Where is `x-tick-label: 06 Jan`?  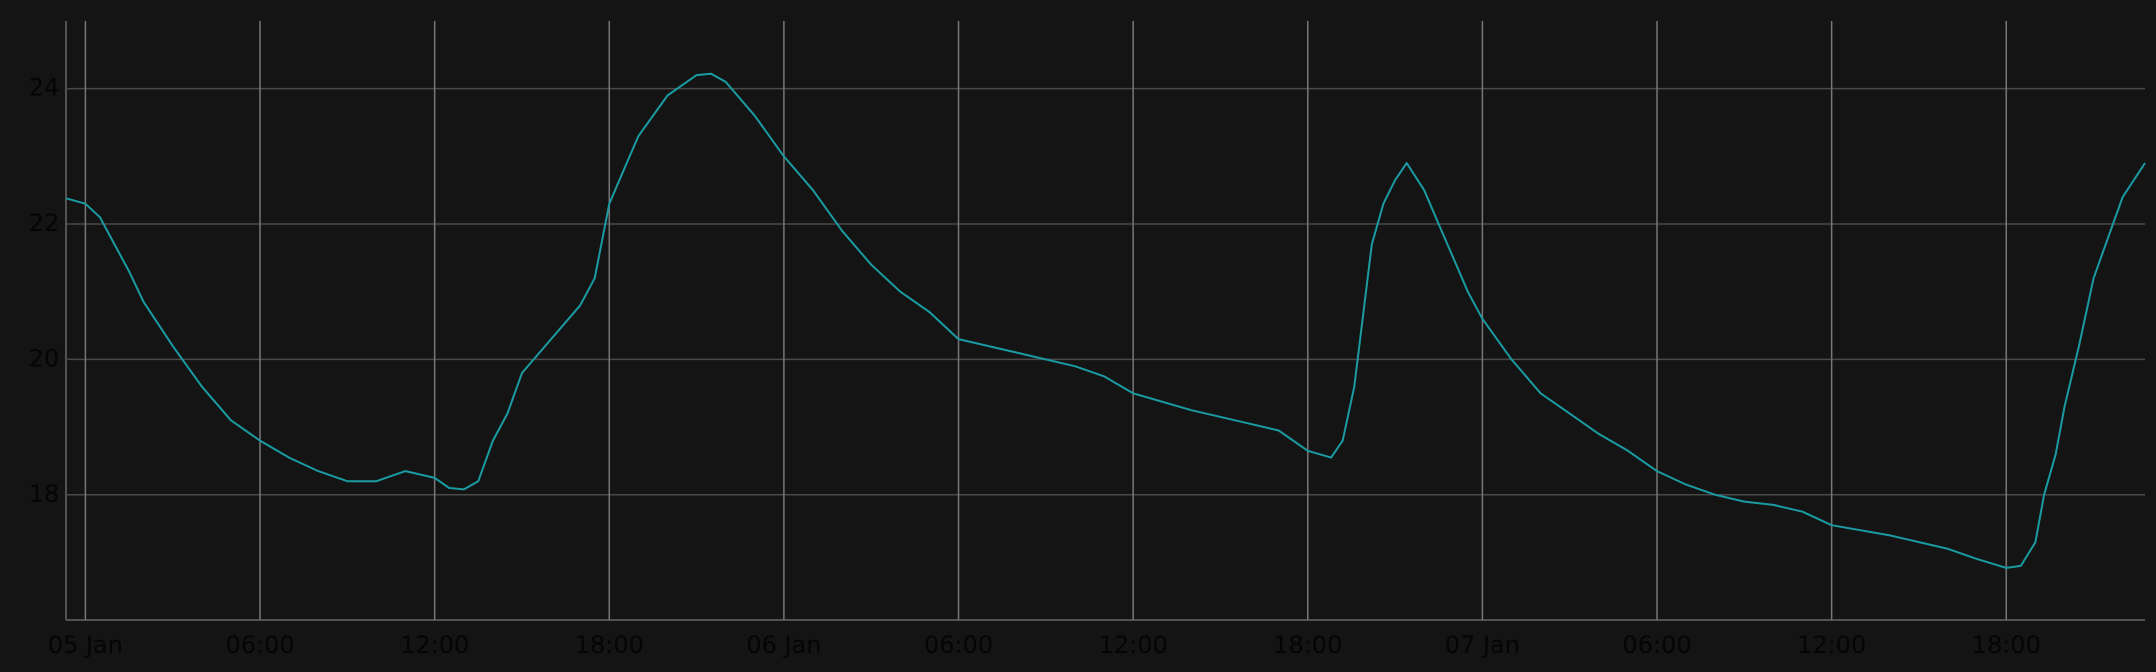 x-tick-label: 06 Jan is located at coordinates (783, 645).